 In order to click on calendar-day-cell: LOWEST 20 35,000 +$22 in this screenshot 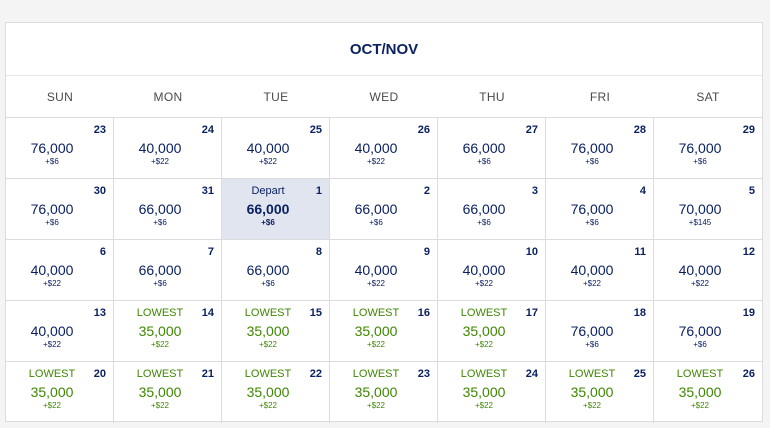, I will do `click(60, 392)`.